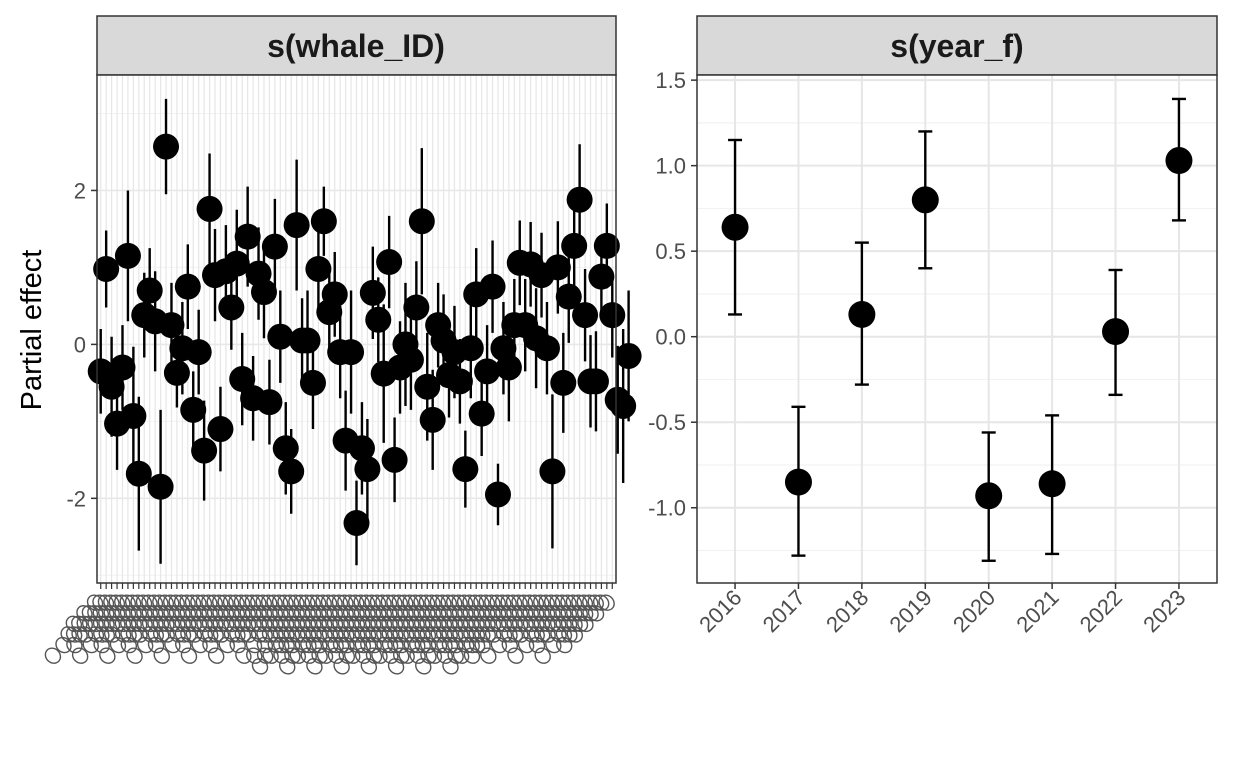  I want to click on panel2-strip, so click(957, 45).